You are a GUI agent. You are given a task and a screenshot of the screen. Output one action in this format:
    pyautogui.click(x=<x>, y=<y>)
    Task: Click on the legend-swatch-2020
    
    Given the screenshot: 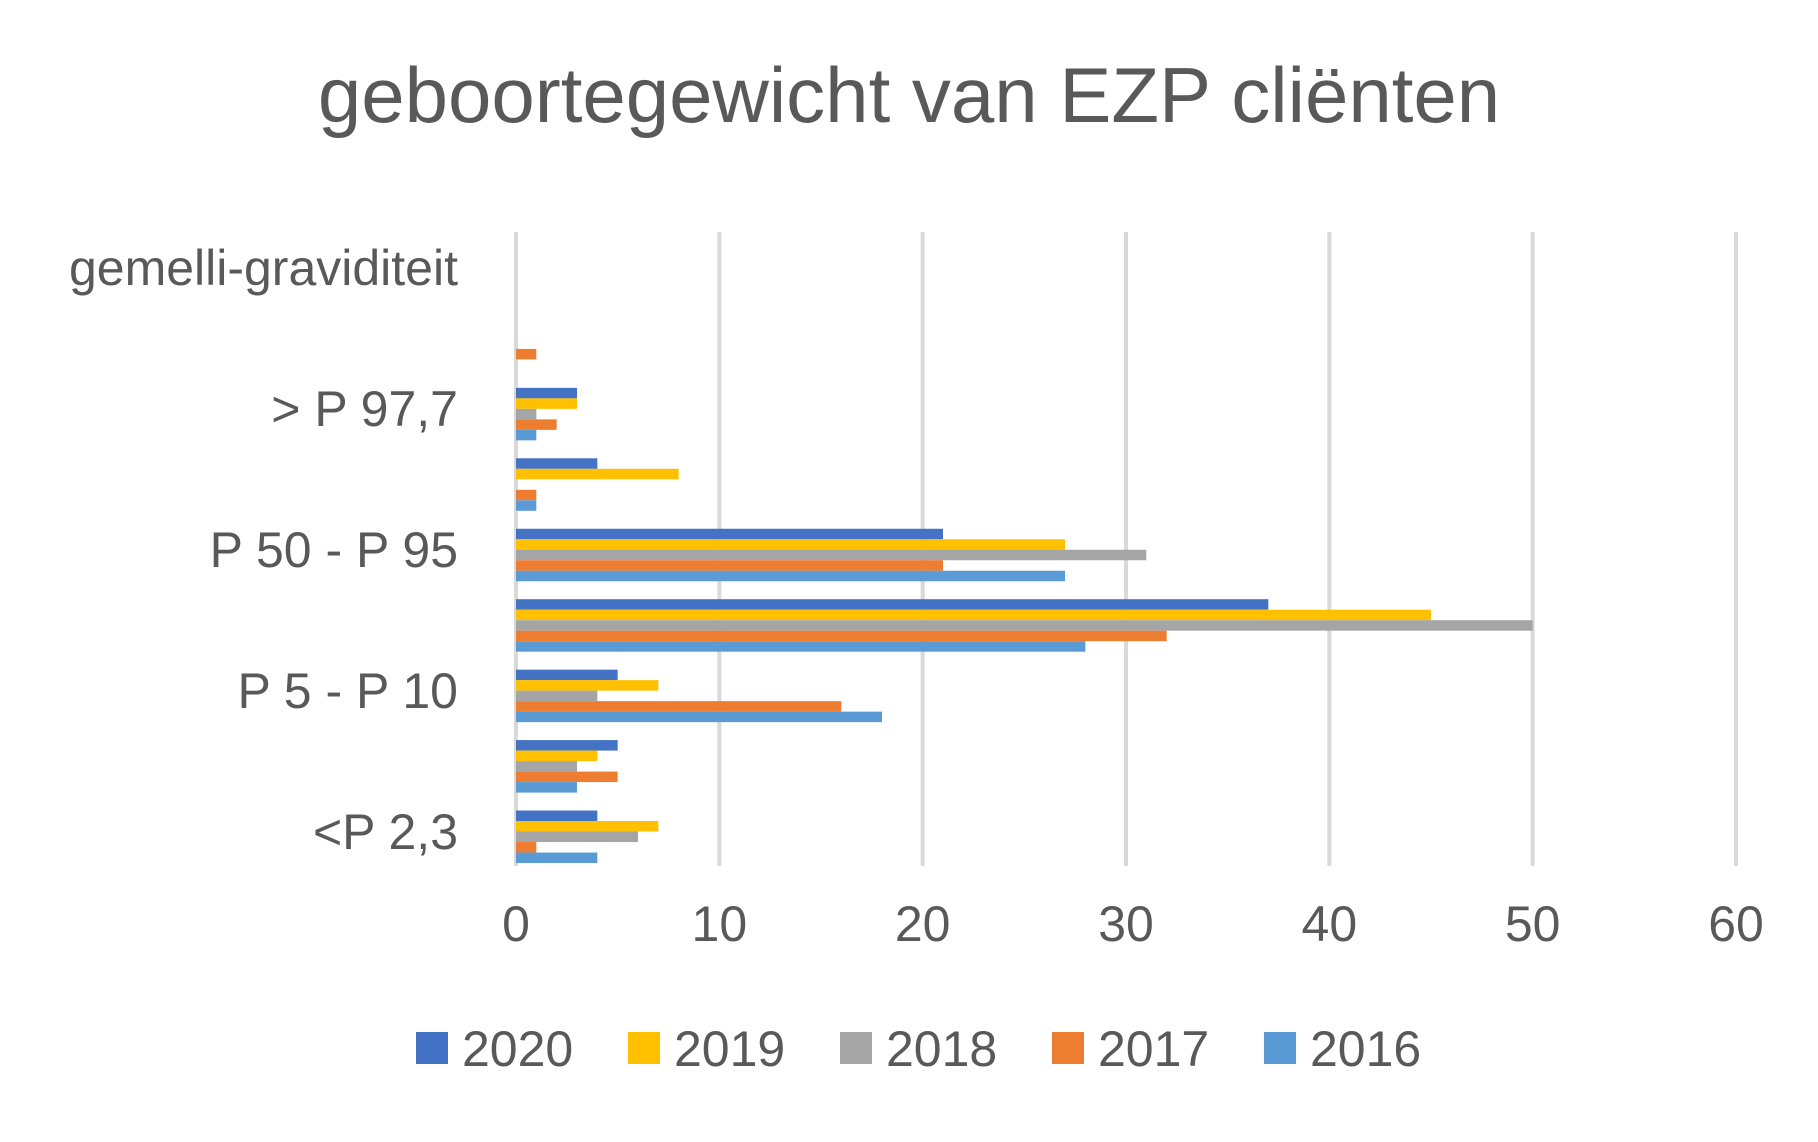 What is the action you would take?
    pyautogui.click(x=432, y=1048)
    